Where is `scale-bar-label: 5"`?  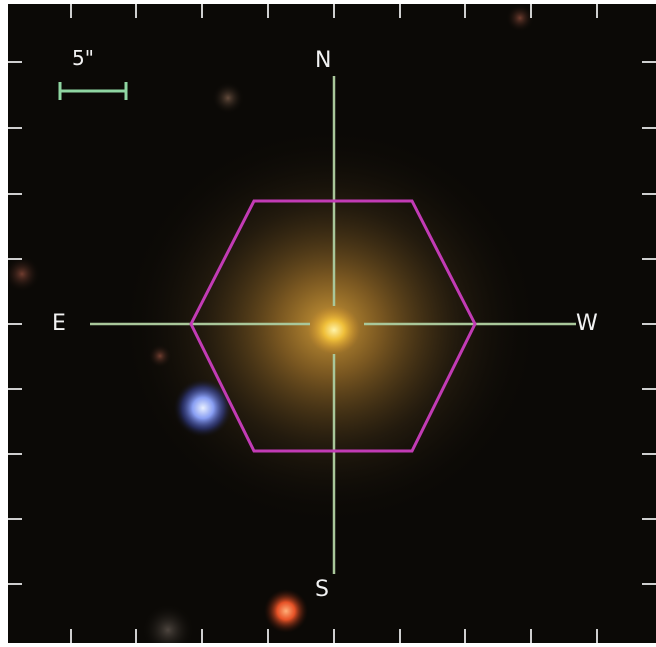
scale-bar-label: 5" is located at coordinates (83, 58).